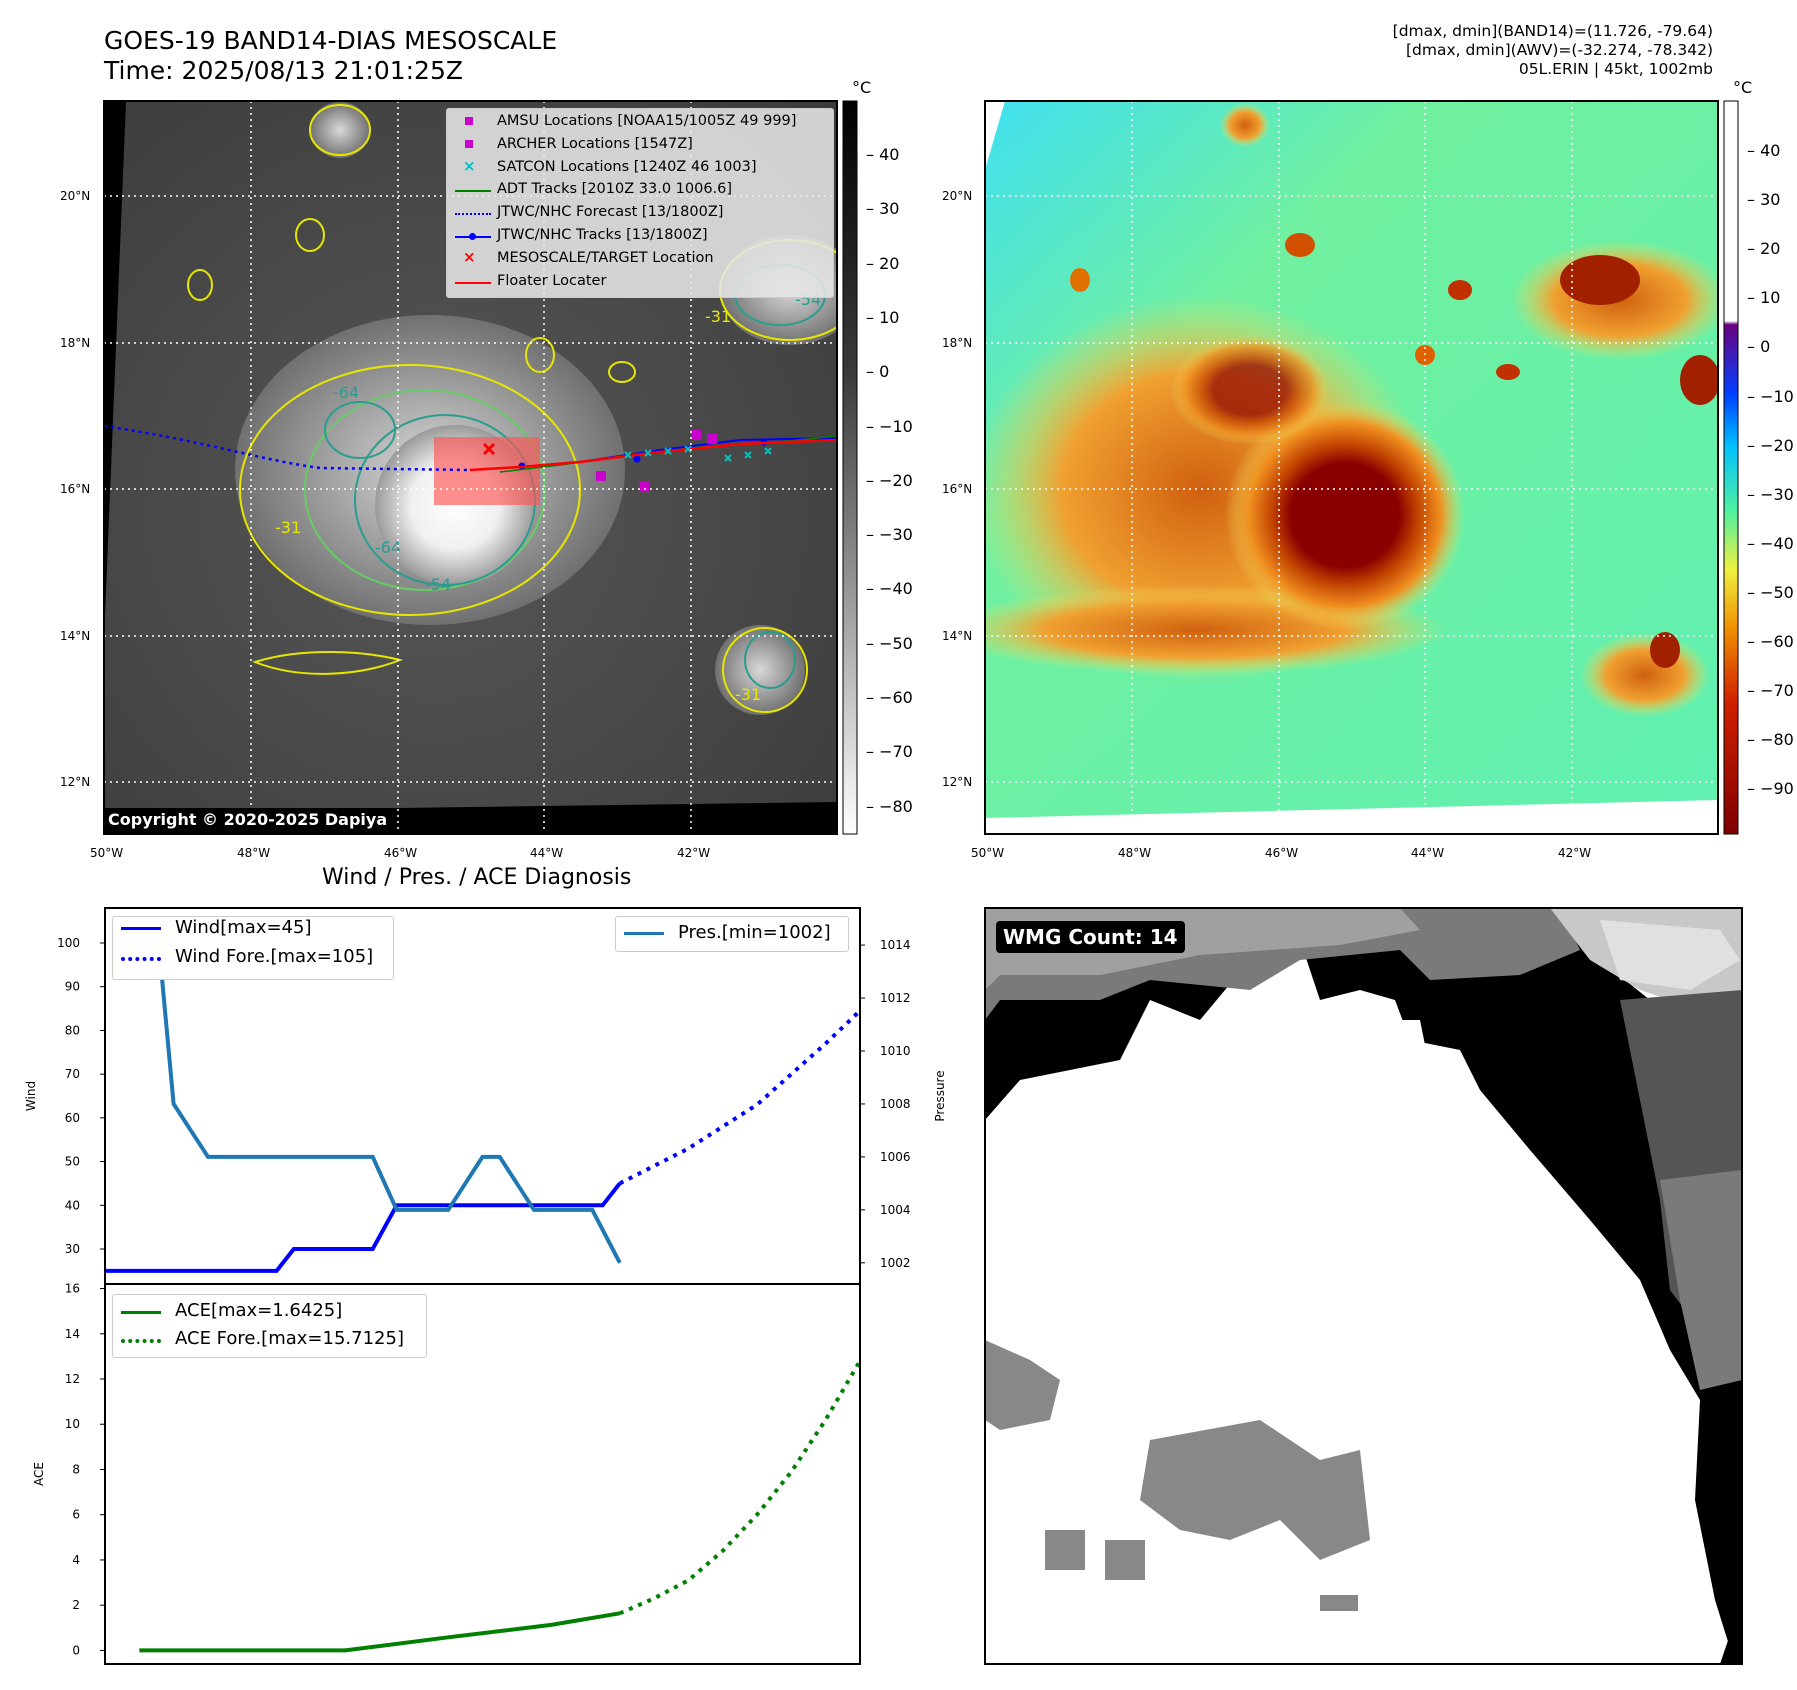 Image resolution: width=1797 pixels, height=1690 pixels. I want to click on ace-y-tick-label: 10, so click(72, 1424).